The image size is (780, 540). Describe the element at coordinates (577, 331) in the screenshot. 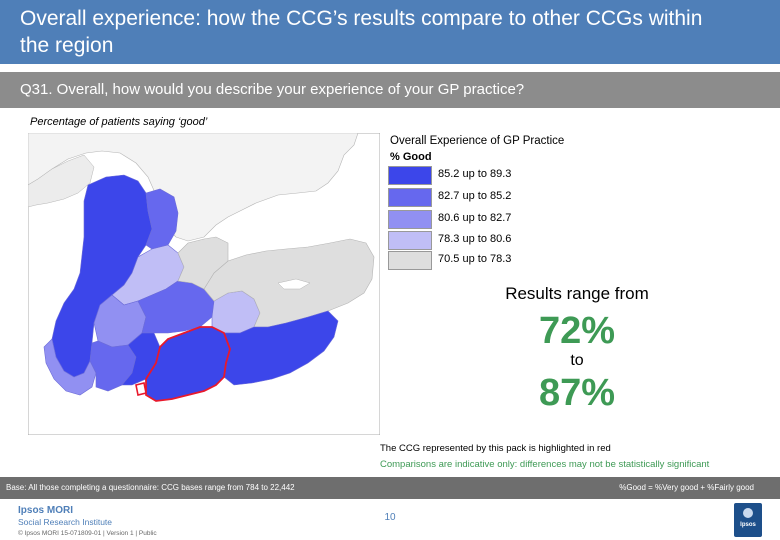

I see `results-low-value: 72%` at that location.